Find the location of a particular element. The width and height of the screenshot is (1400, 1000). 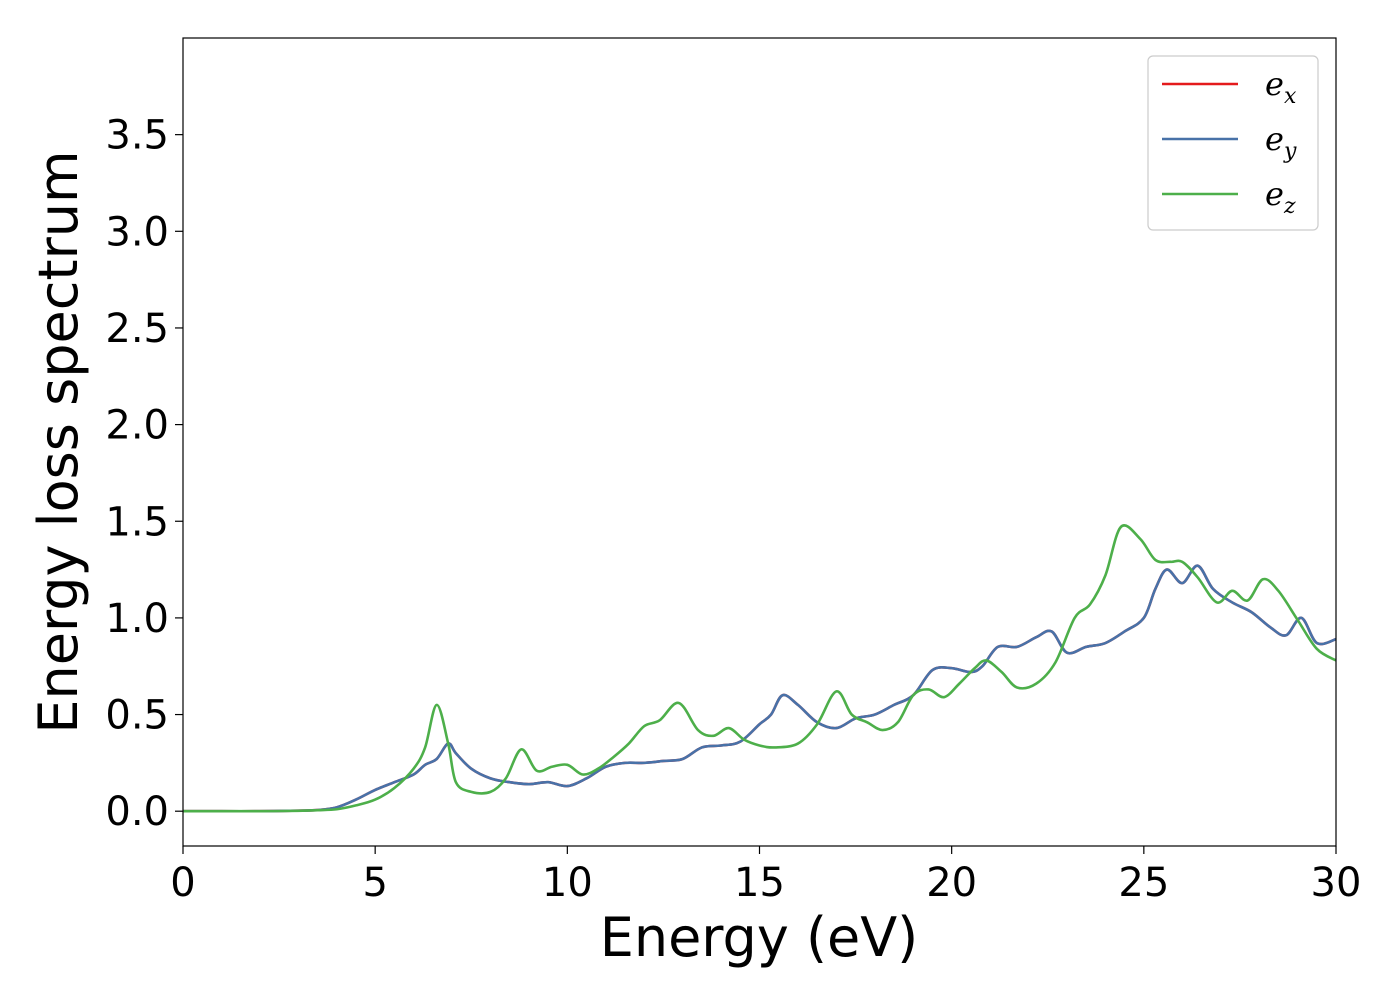

x-tick-label: 10 is located at coordinates (567, 883).